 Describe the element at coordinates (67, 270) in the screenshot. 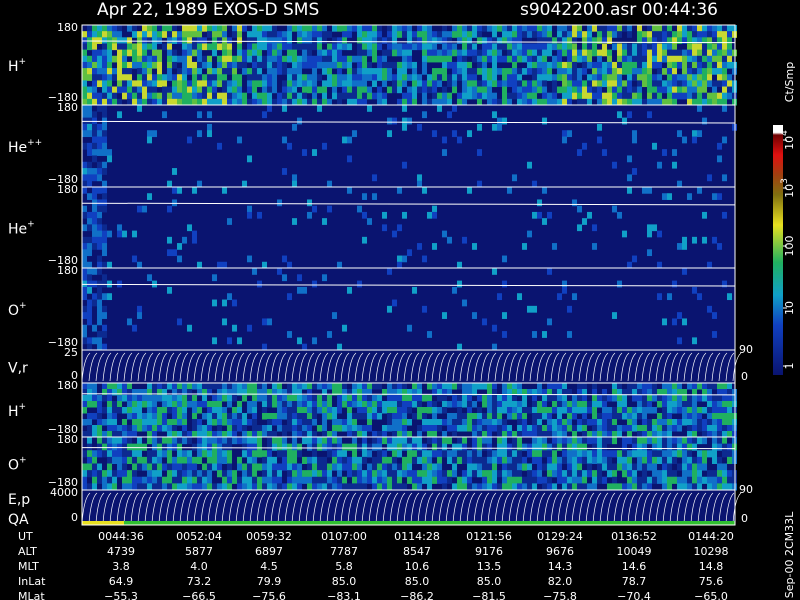

I see `axis-top: 180` at that location.